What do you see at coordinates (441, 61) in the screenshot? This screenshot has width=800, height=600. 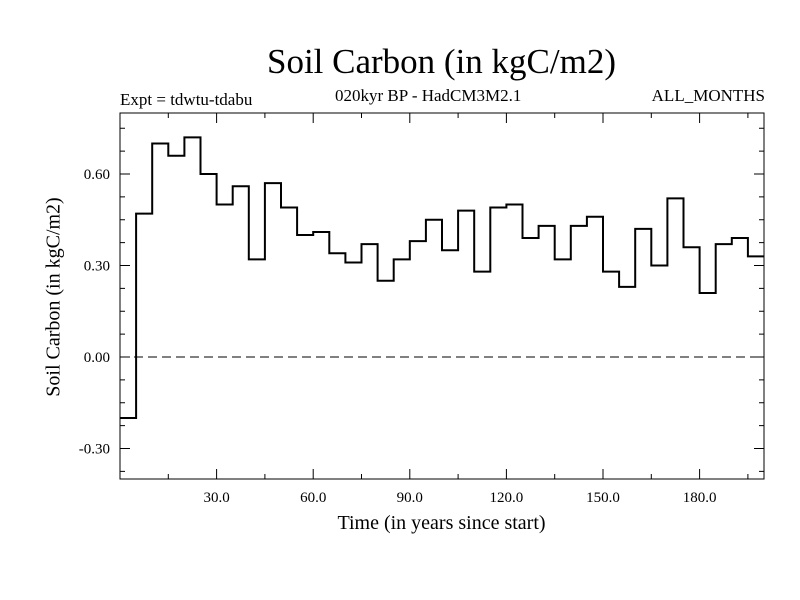 I see `chart-title: Soil Carbon (in kgC/m2)` at bounding box center [441, 61].